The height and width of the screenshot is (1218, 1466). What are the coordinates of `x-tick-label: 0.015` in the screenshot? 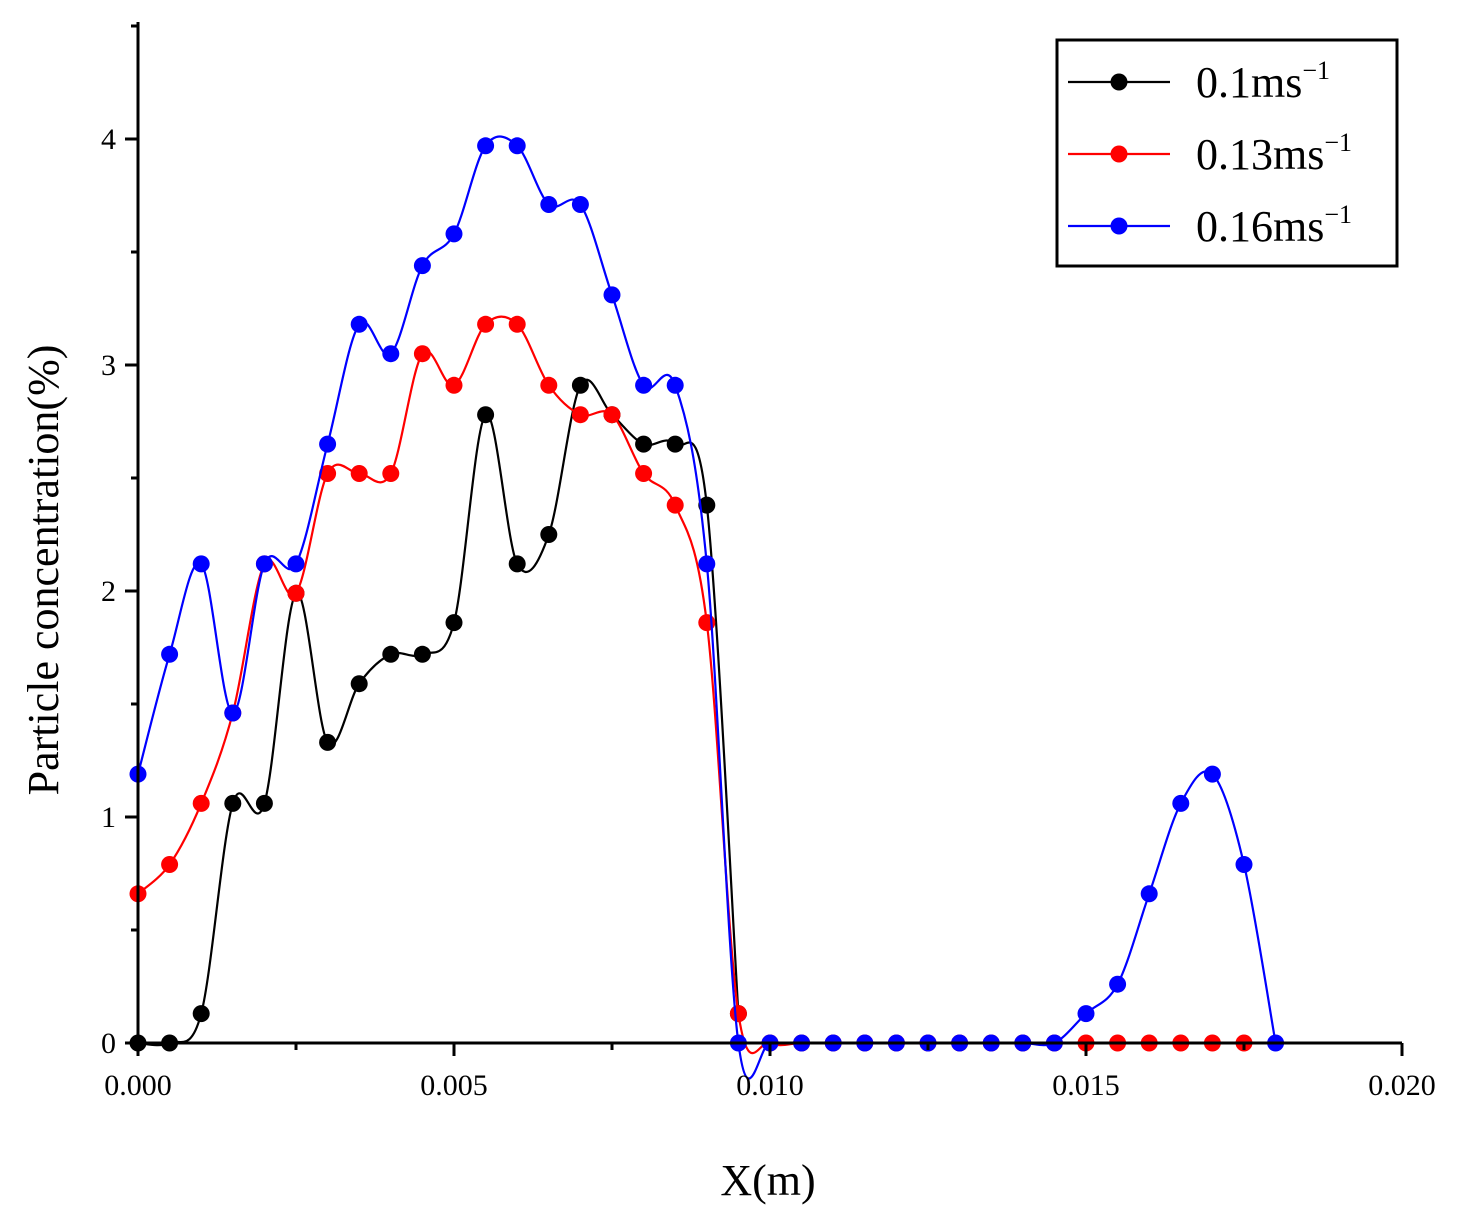 It's located at (1086, 1085).